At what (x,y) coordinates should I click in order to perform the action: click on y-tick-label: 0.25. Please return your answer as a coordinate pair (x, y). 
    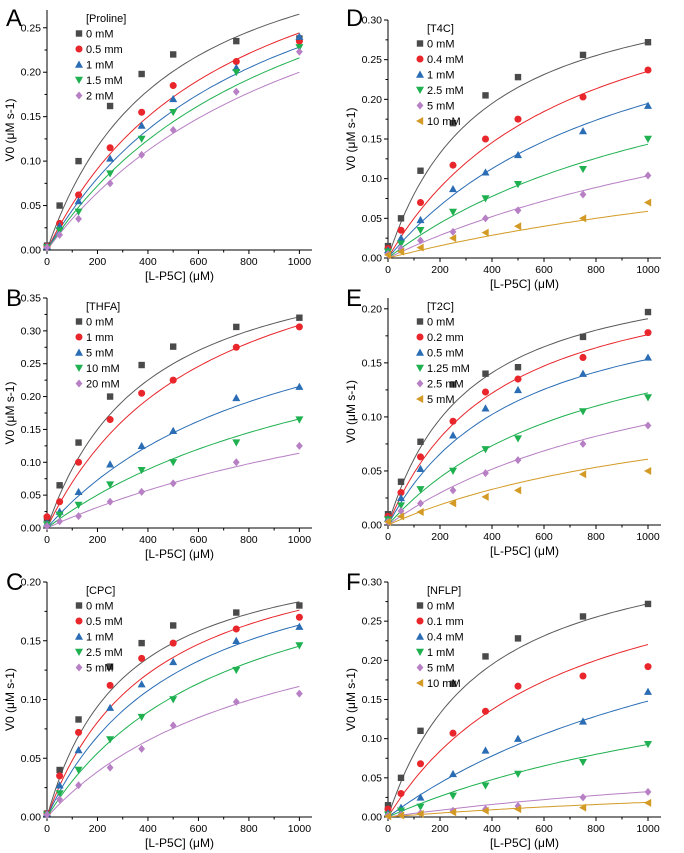
    Looking at the image, I should click on (372, 60).